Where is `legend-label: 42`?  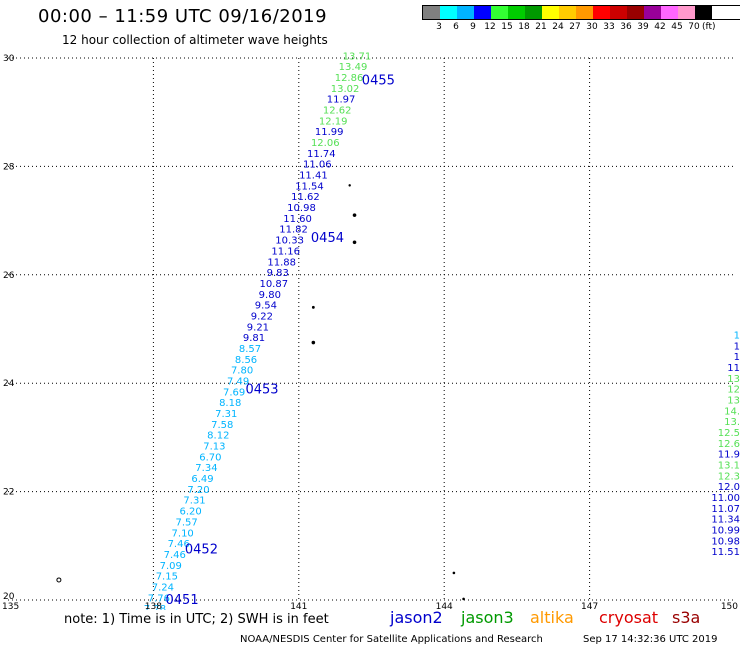 legend-label: 42 is located at coordinates (660, 27).